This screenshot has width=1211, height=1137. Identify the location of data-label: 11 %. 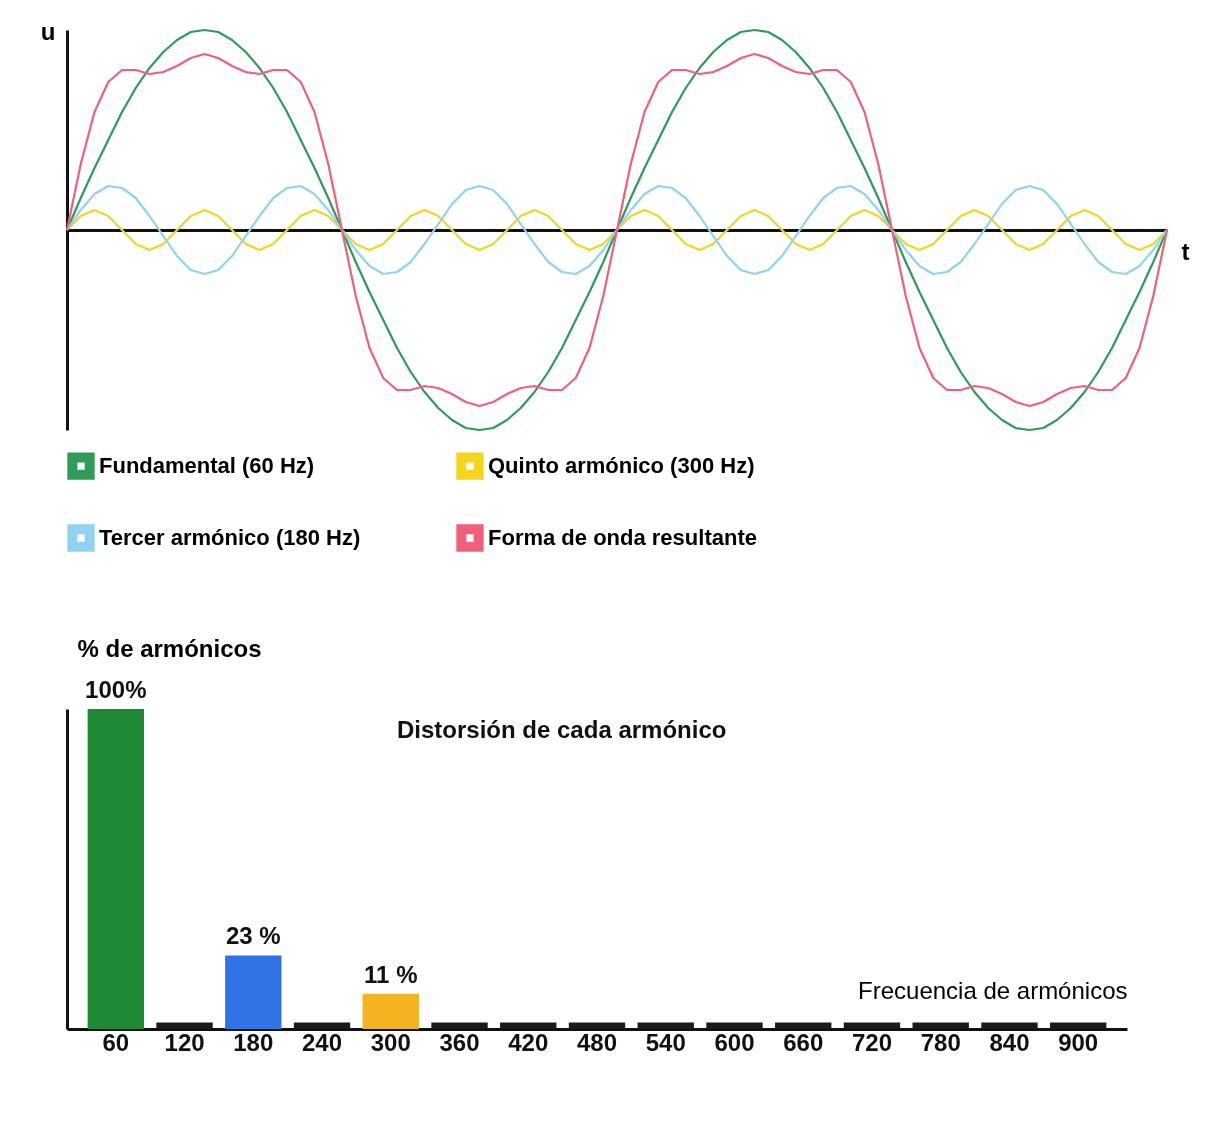
(391, 974).